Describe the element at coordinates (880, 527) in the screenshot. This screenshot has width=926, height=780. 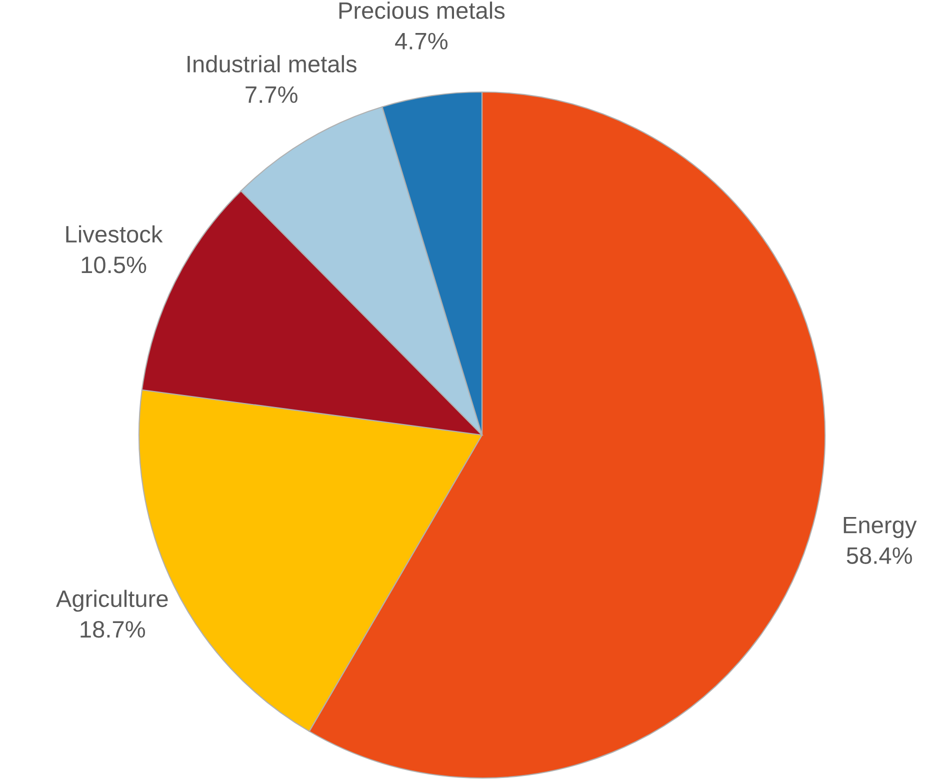
I see `slice-label: Energy` at that location.